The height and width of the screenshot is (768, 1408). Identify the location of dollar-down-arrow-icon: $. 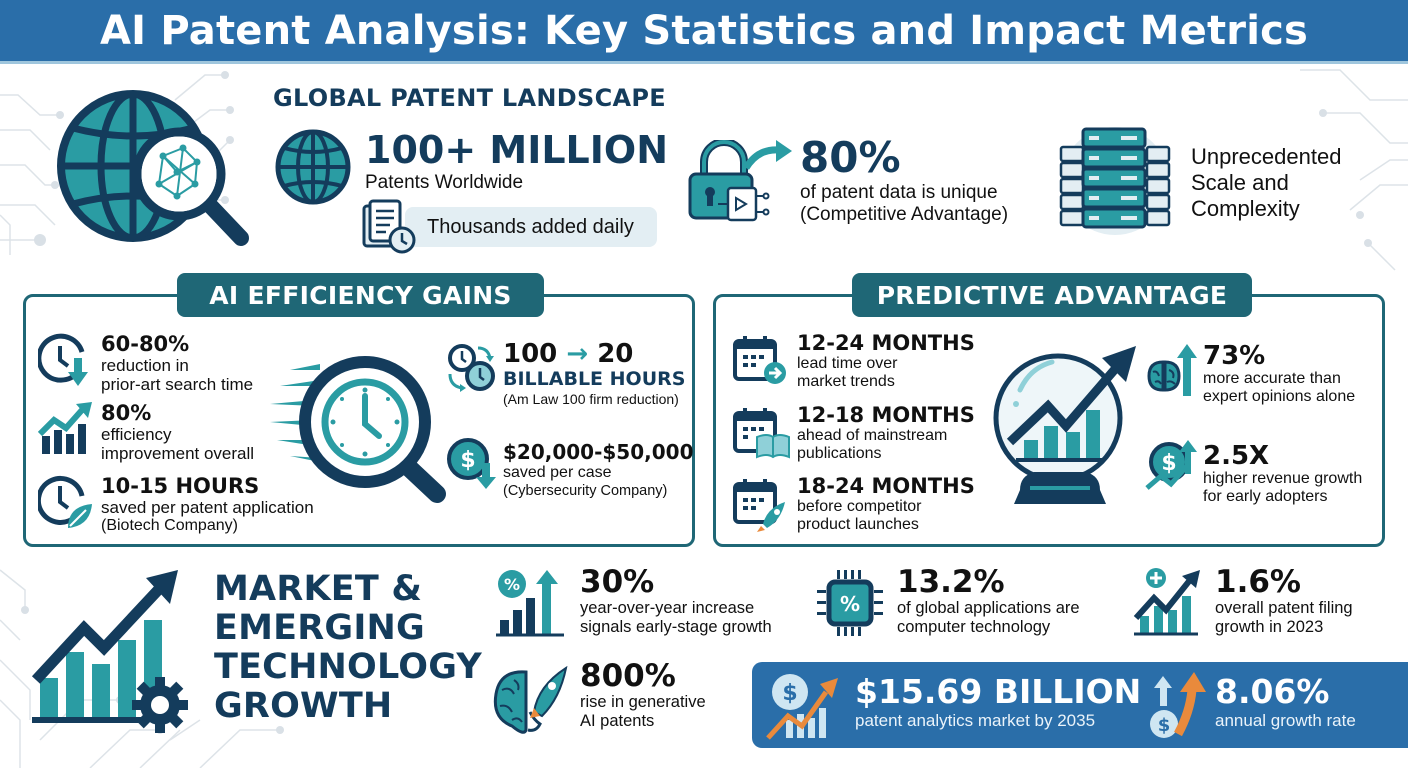
(473, 464).